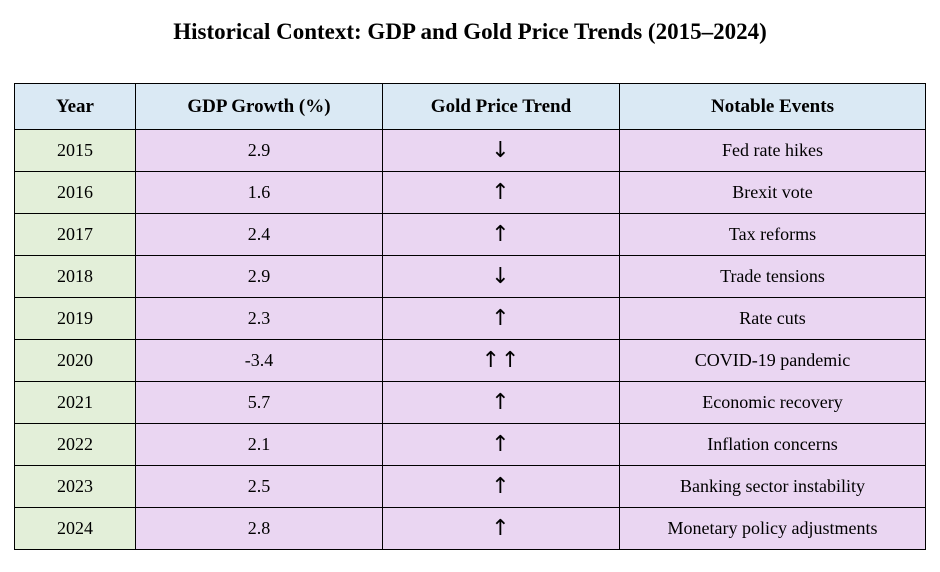 This screenshot has height=572, width=940. Describe the element at coordinates (772, 402) in the screenshot. I see `event-cell: Economic recovery` at that location.